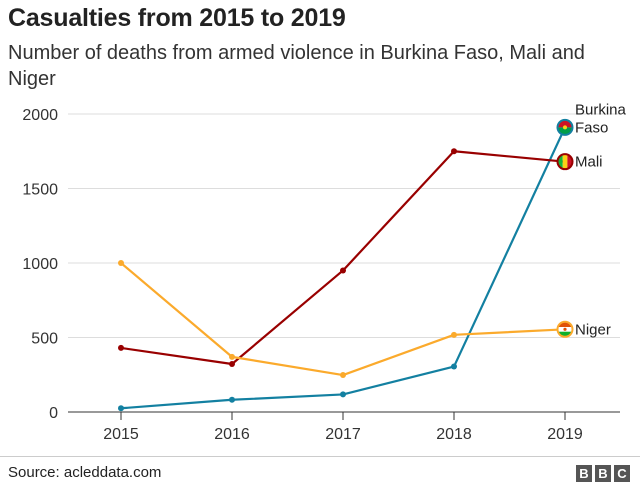  Describe the element at coordinates (53, 413) in the screenshot. I see `y-tick-label: 0` at that location.